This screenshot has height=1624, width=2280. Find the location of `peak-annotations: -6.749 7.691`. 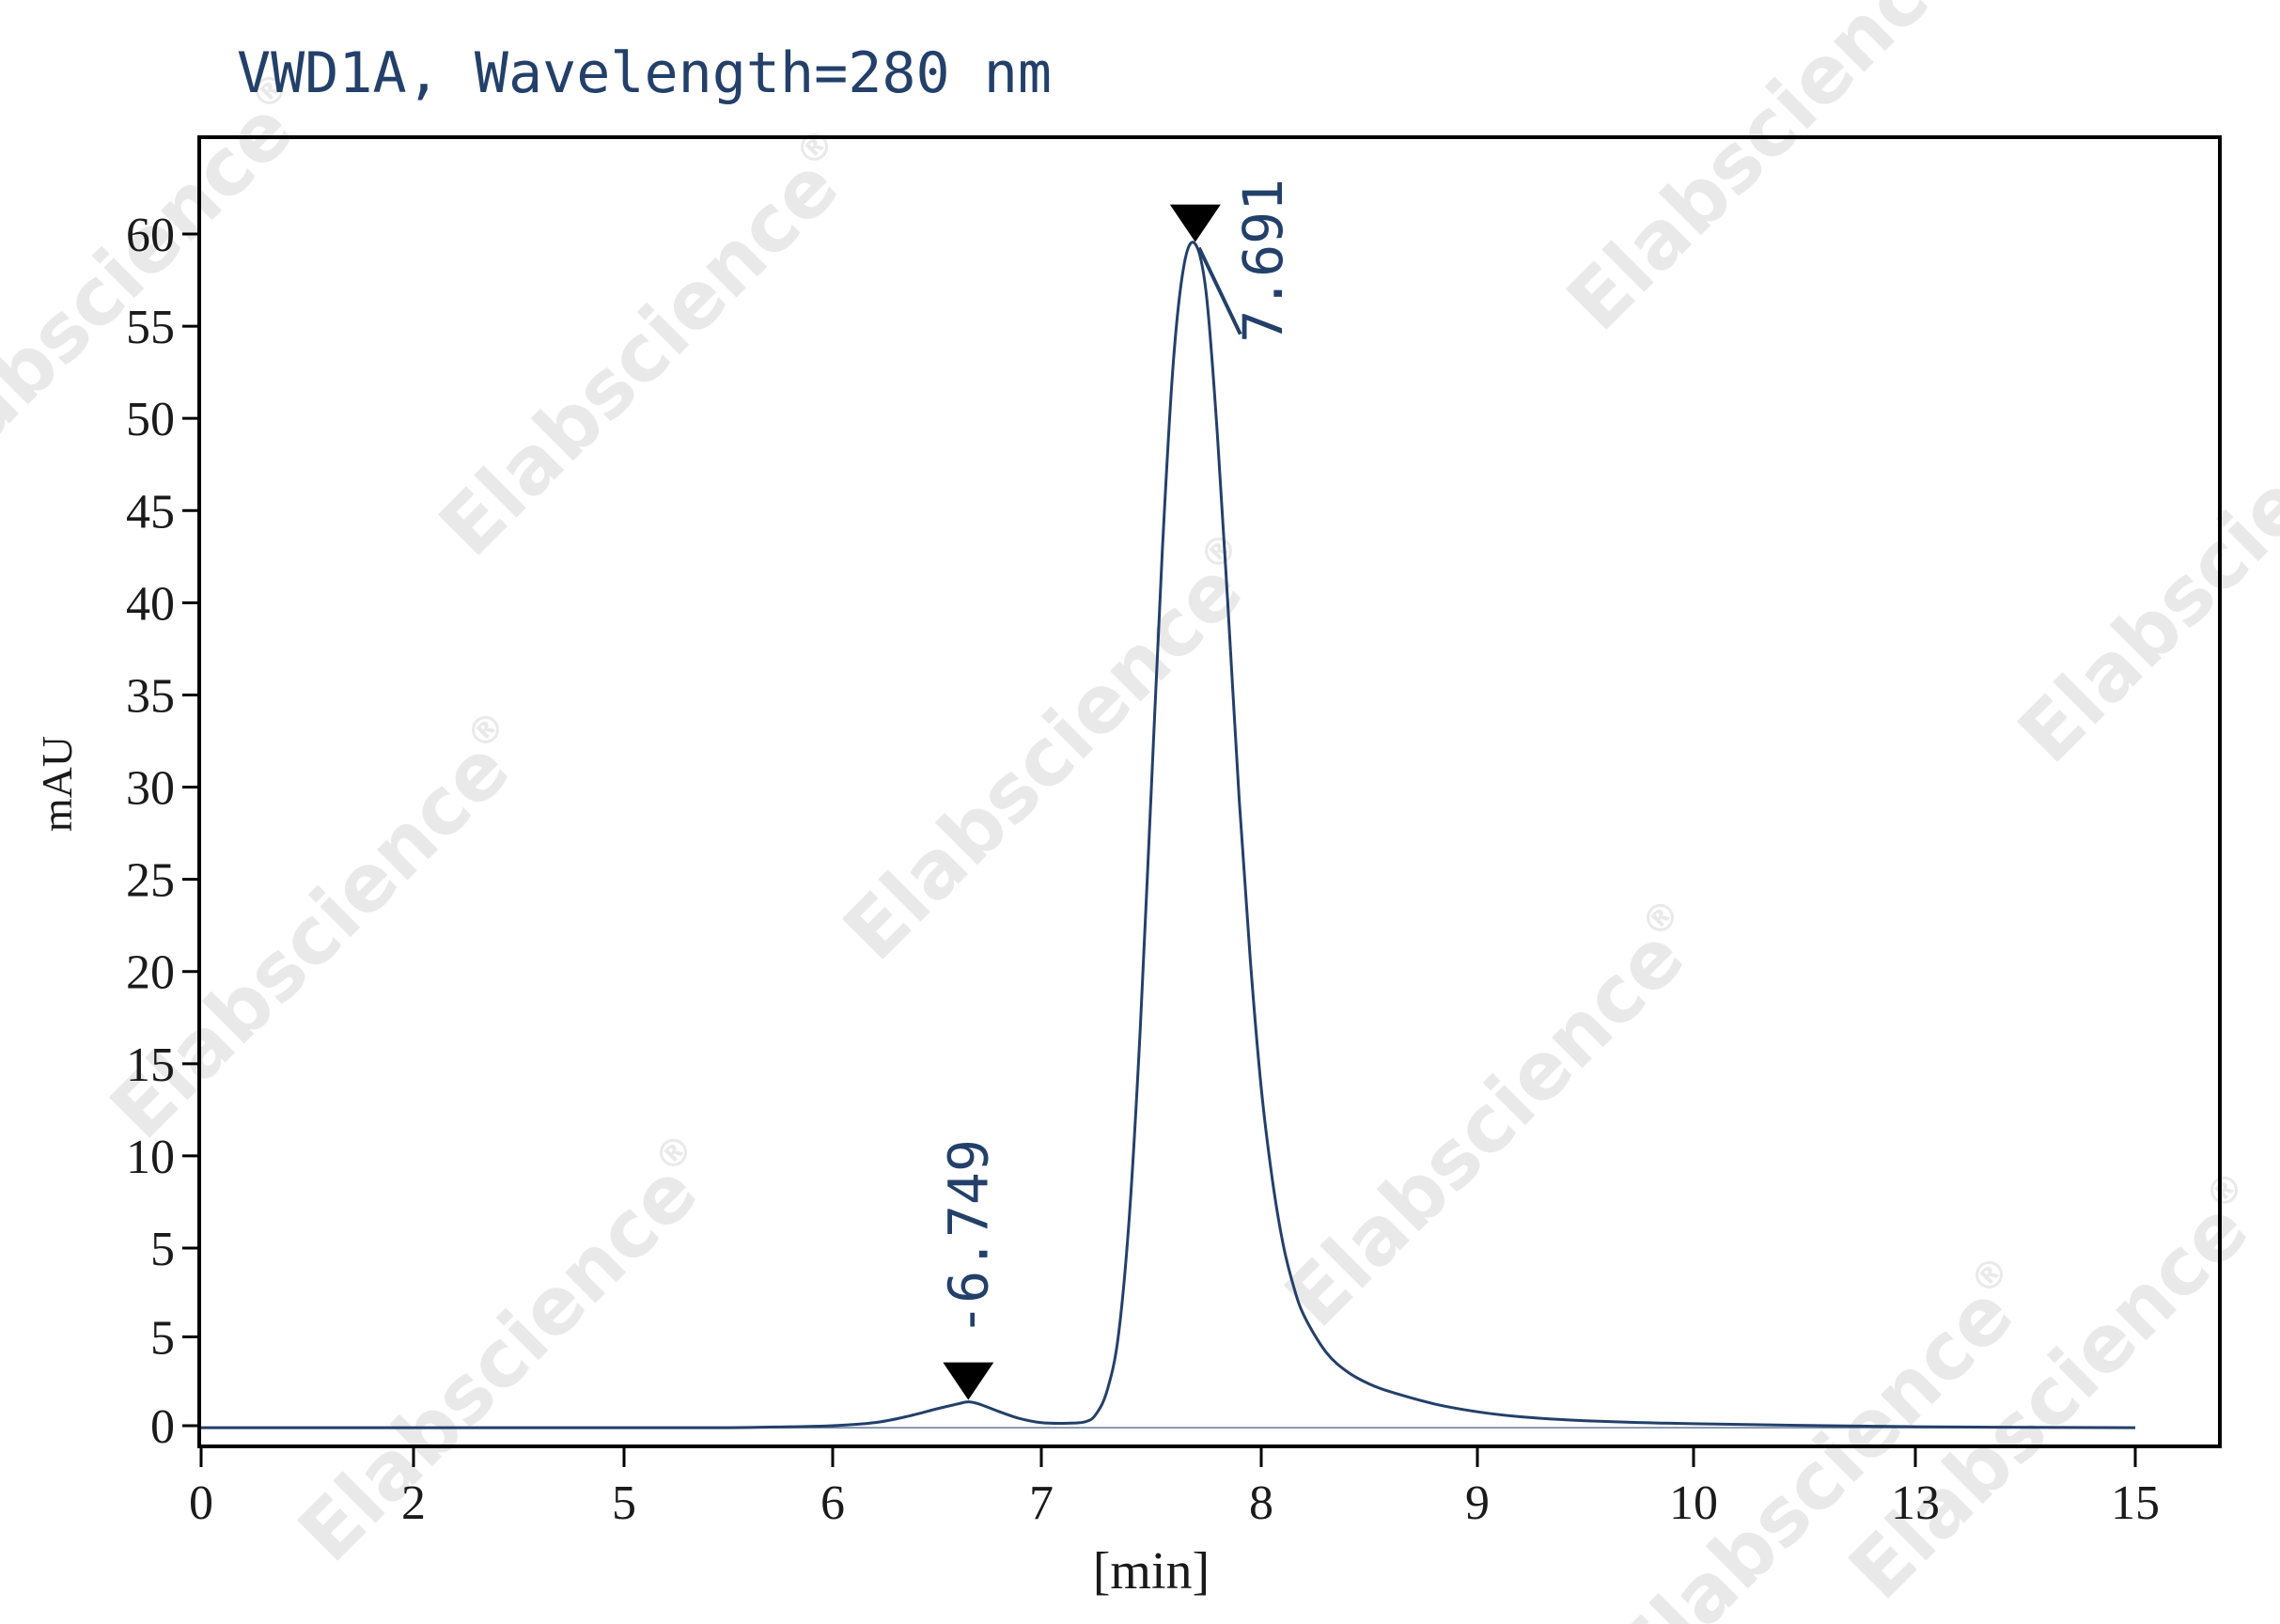

peak-annotations: -6.749 7.691 is located at coordinates (1115, 789).